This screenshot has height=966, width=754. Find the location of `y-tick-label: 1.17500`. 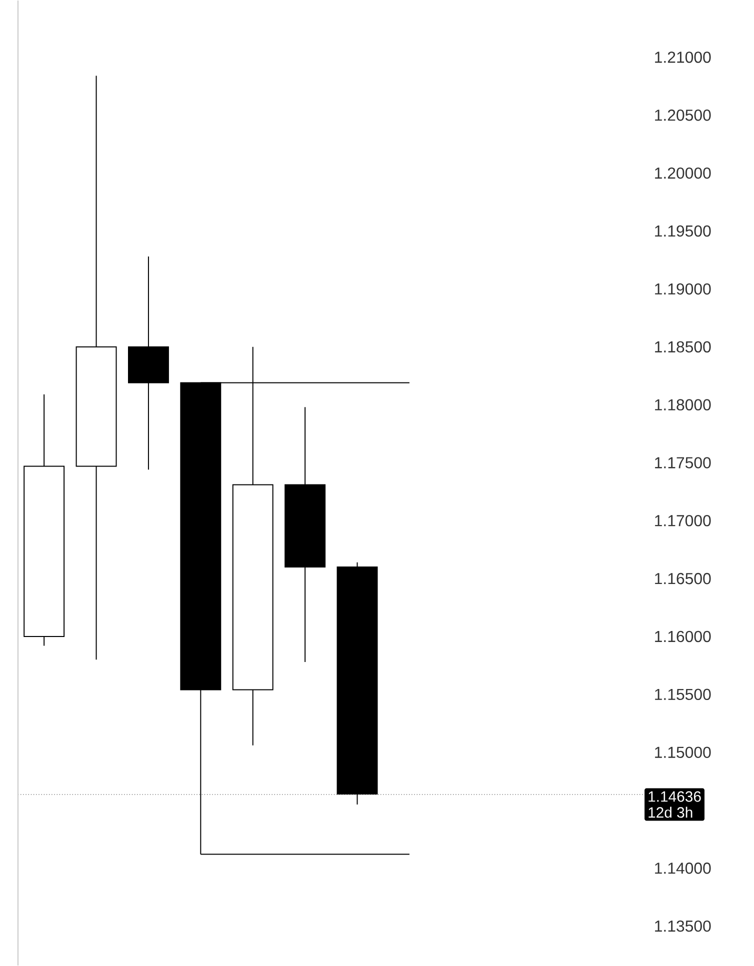

y-tick-label: 1.17500 is located at coordinates (682, 462).